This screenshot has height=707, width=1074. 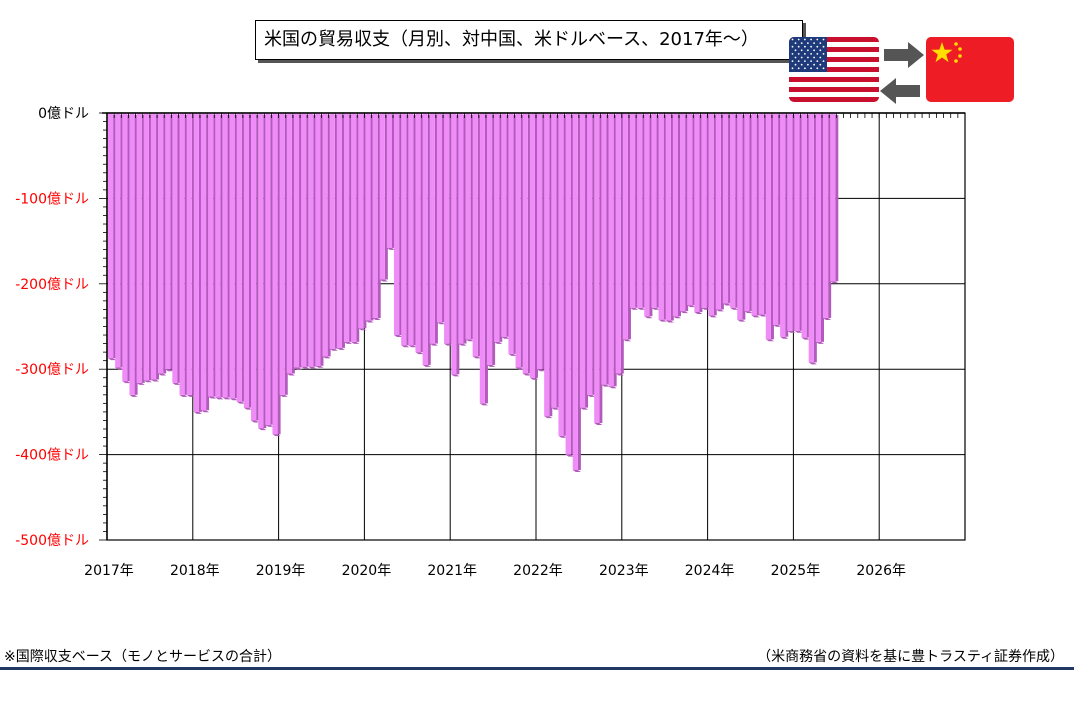 What do you see at coordinates (900, 91) in the screenshot?
I see `arrow-left-icon` at bounding box center [900, 91].